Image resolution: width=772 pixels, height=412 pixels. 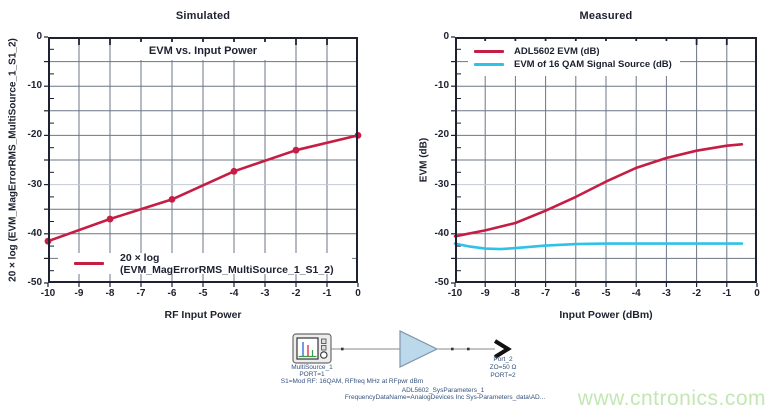 What do you see at coordinates (502, 349) in the screenshot?
I see `port-arrow-icon` at bounding box center [502, 349].